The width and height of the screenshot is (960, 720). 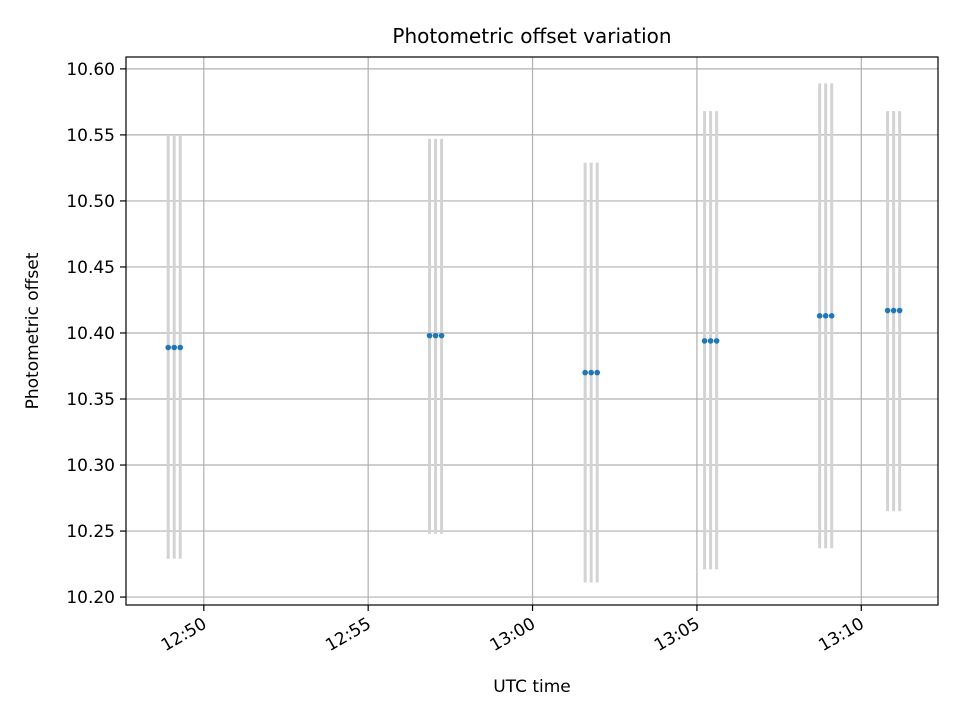 I want to click on y-tick-label: 10.45, so click(x=90, y=268).